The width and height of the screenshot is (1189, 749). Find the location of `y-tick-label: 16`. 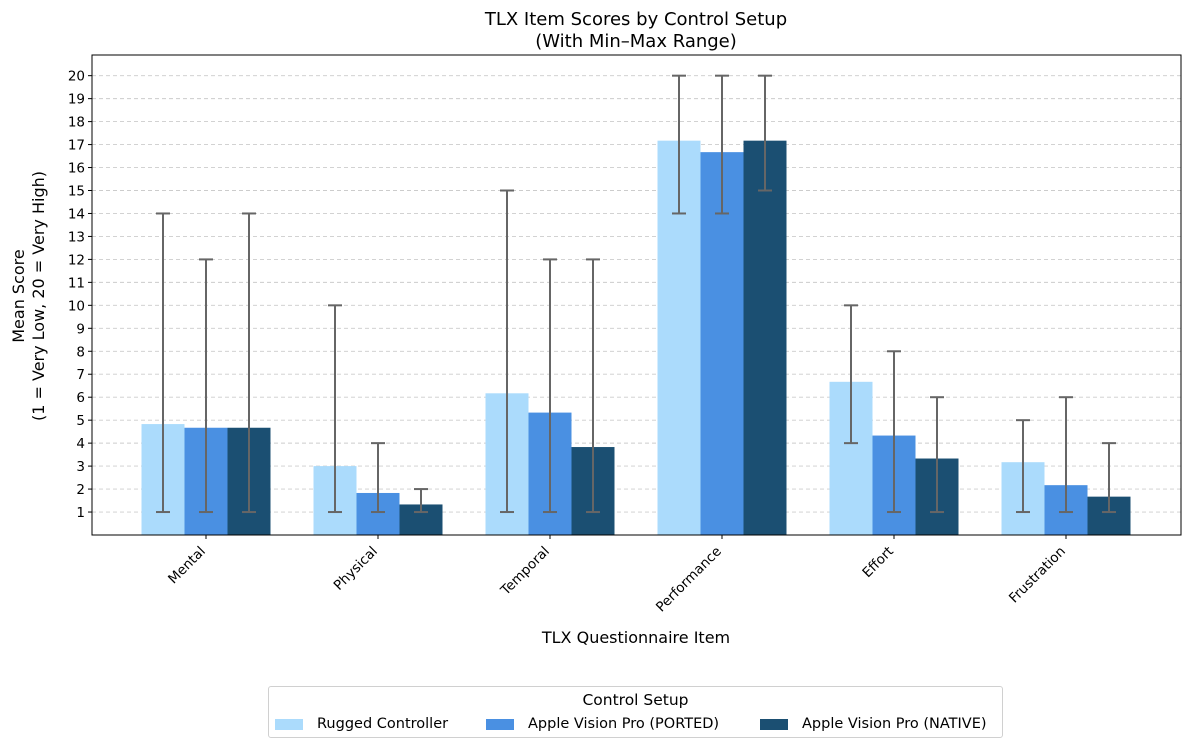

y-tick-label: 16 is located at coordinates (76, 169).